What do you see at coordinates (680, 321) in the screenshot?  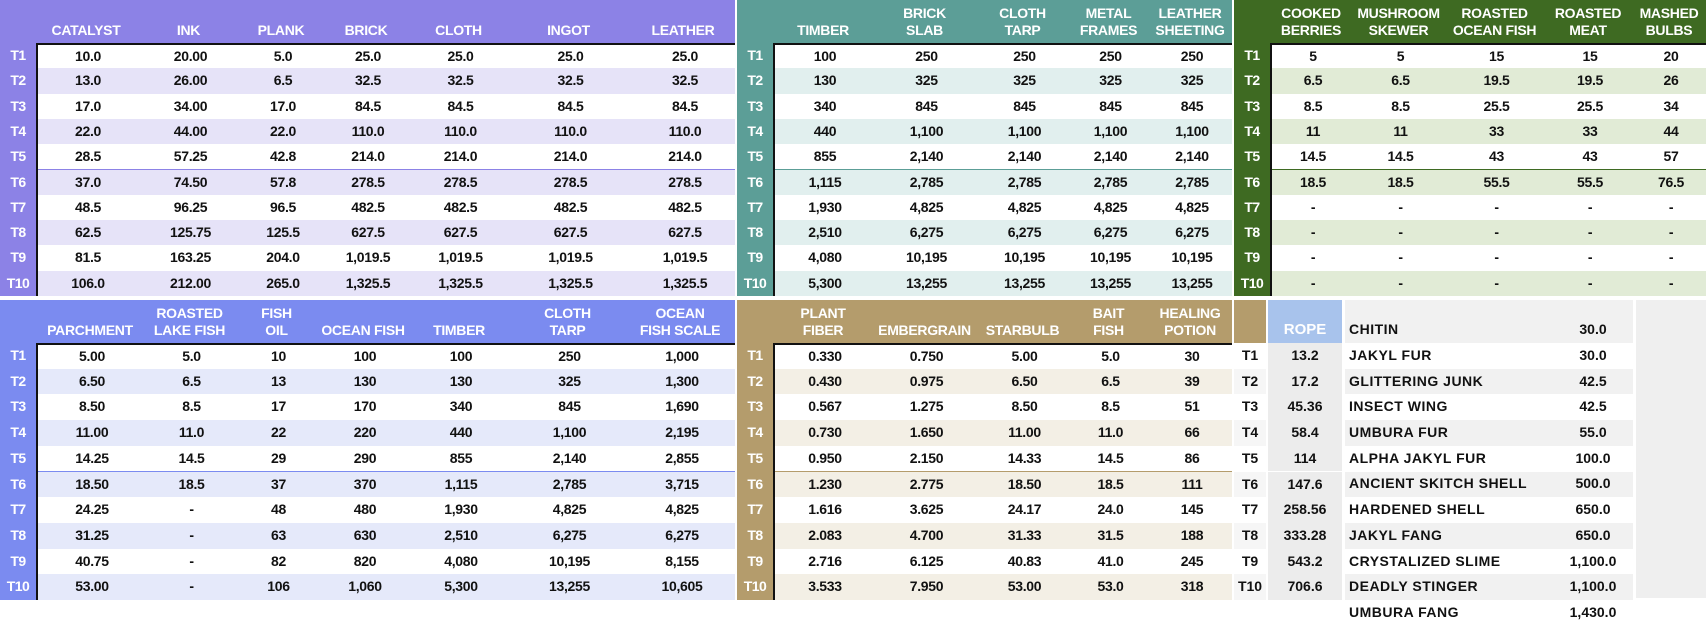 I see `column-header: OCEAN FISH SCALE` at bounding box center [680, 321].